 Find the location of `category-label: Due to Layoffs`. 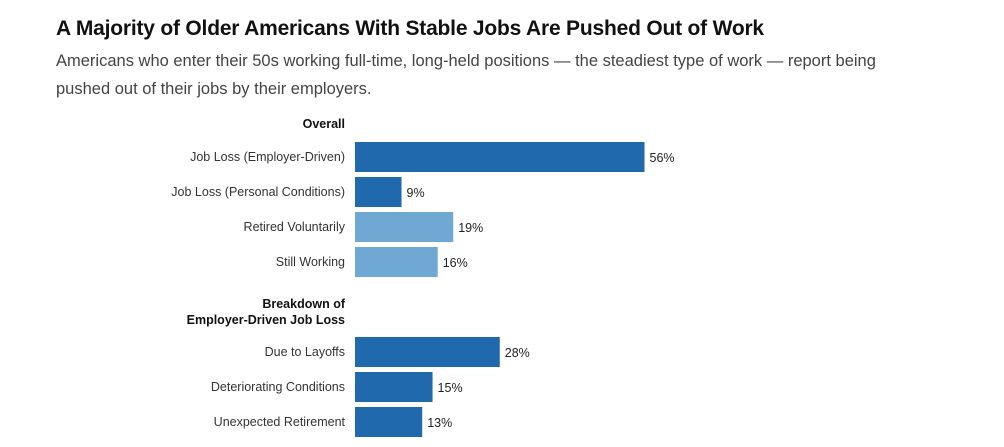

category-label: Due to Layoffs is located at coordinates (305, 352).